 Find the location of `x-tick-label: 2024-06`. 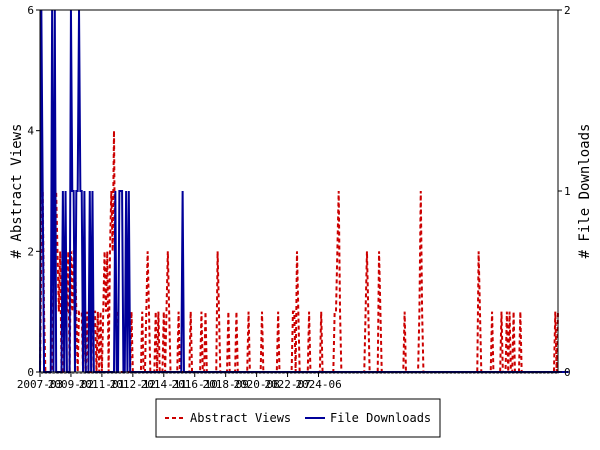

x-tick-label: 2024-06 is located at coordinates (318, 384).